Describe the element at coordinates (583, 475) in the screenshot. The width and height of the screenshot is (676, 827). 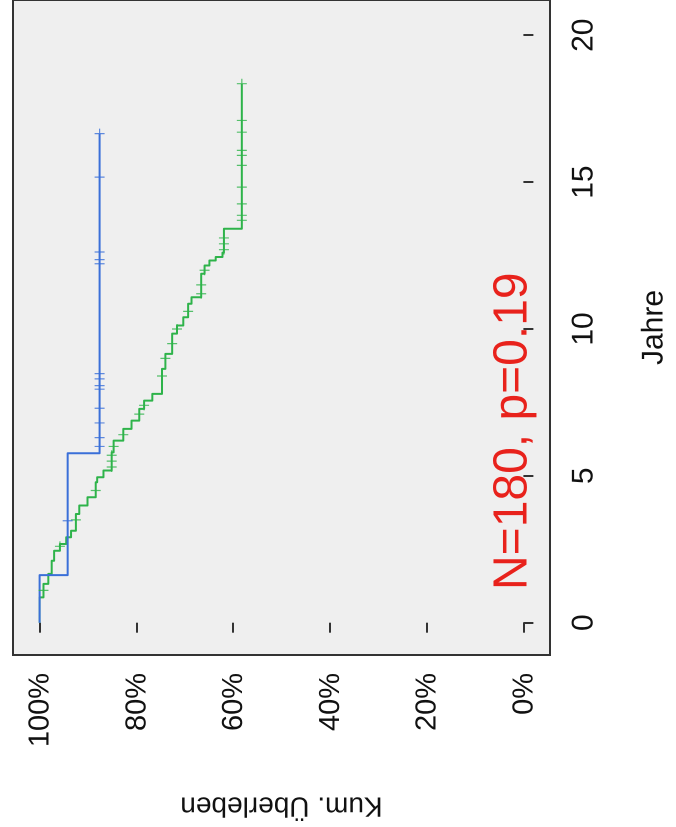
I see `y-tick-label: 5` at that location.